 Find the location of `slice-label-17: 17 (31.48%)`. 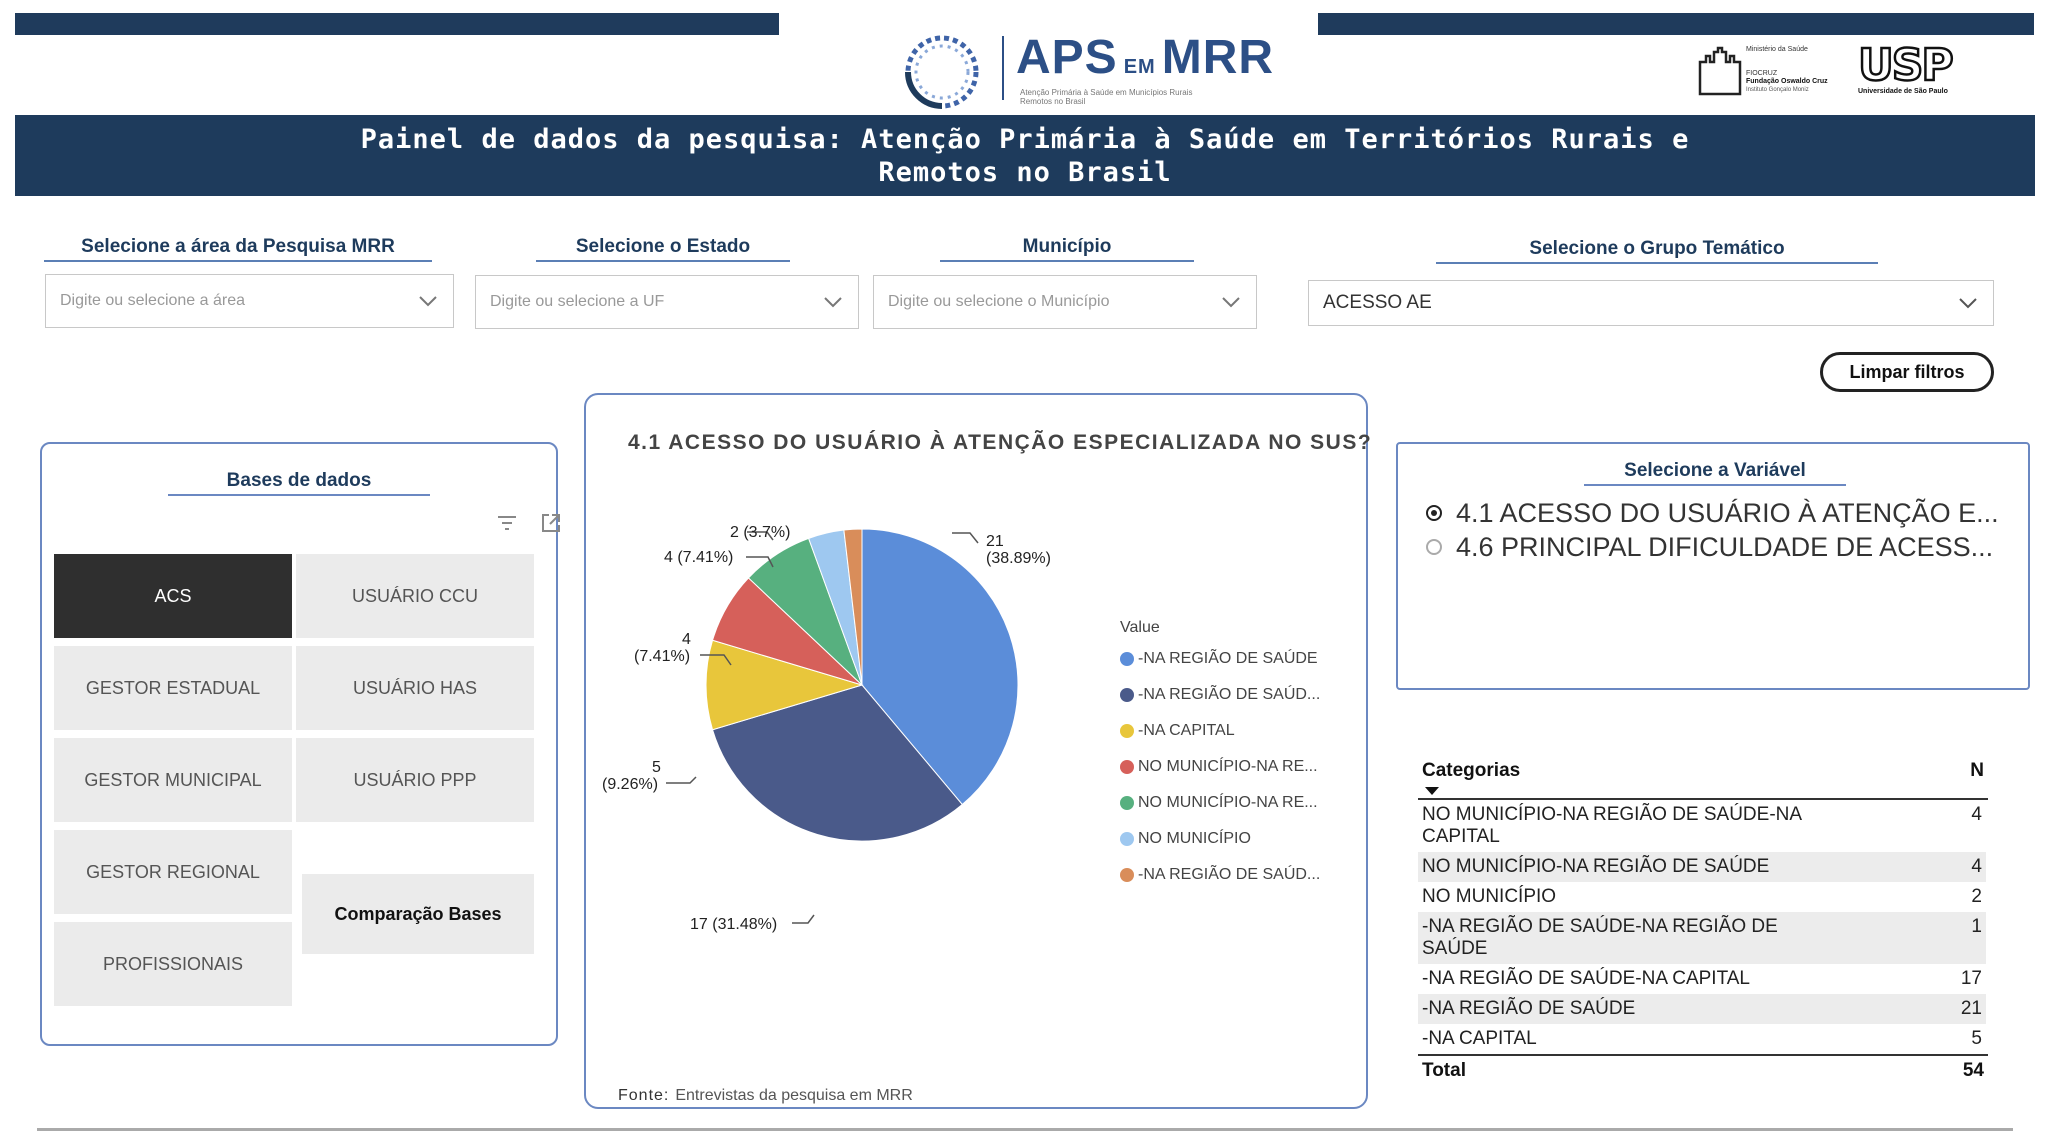

slice-label-17: 17 (31.48%) is located at coordinates (733, 924).